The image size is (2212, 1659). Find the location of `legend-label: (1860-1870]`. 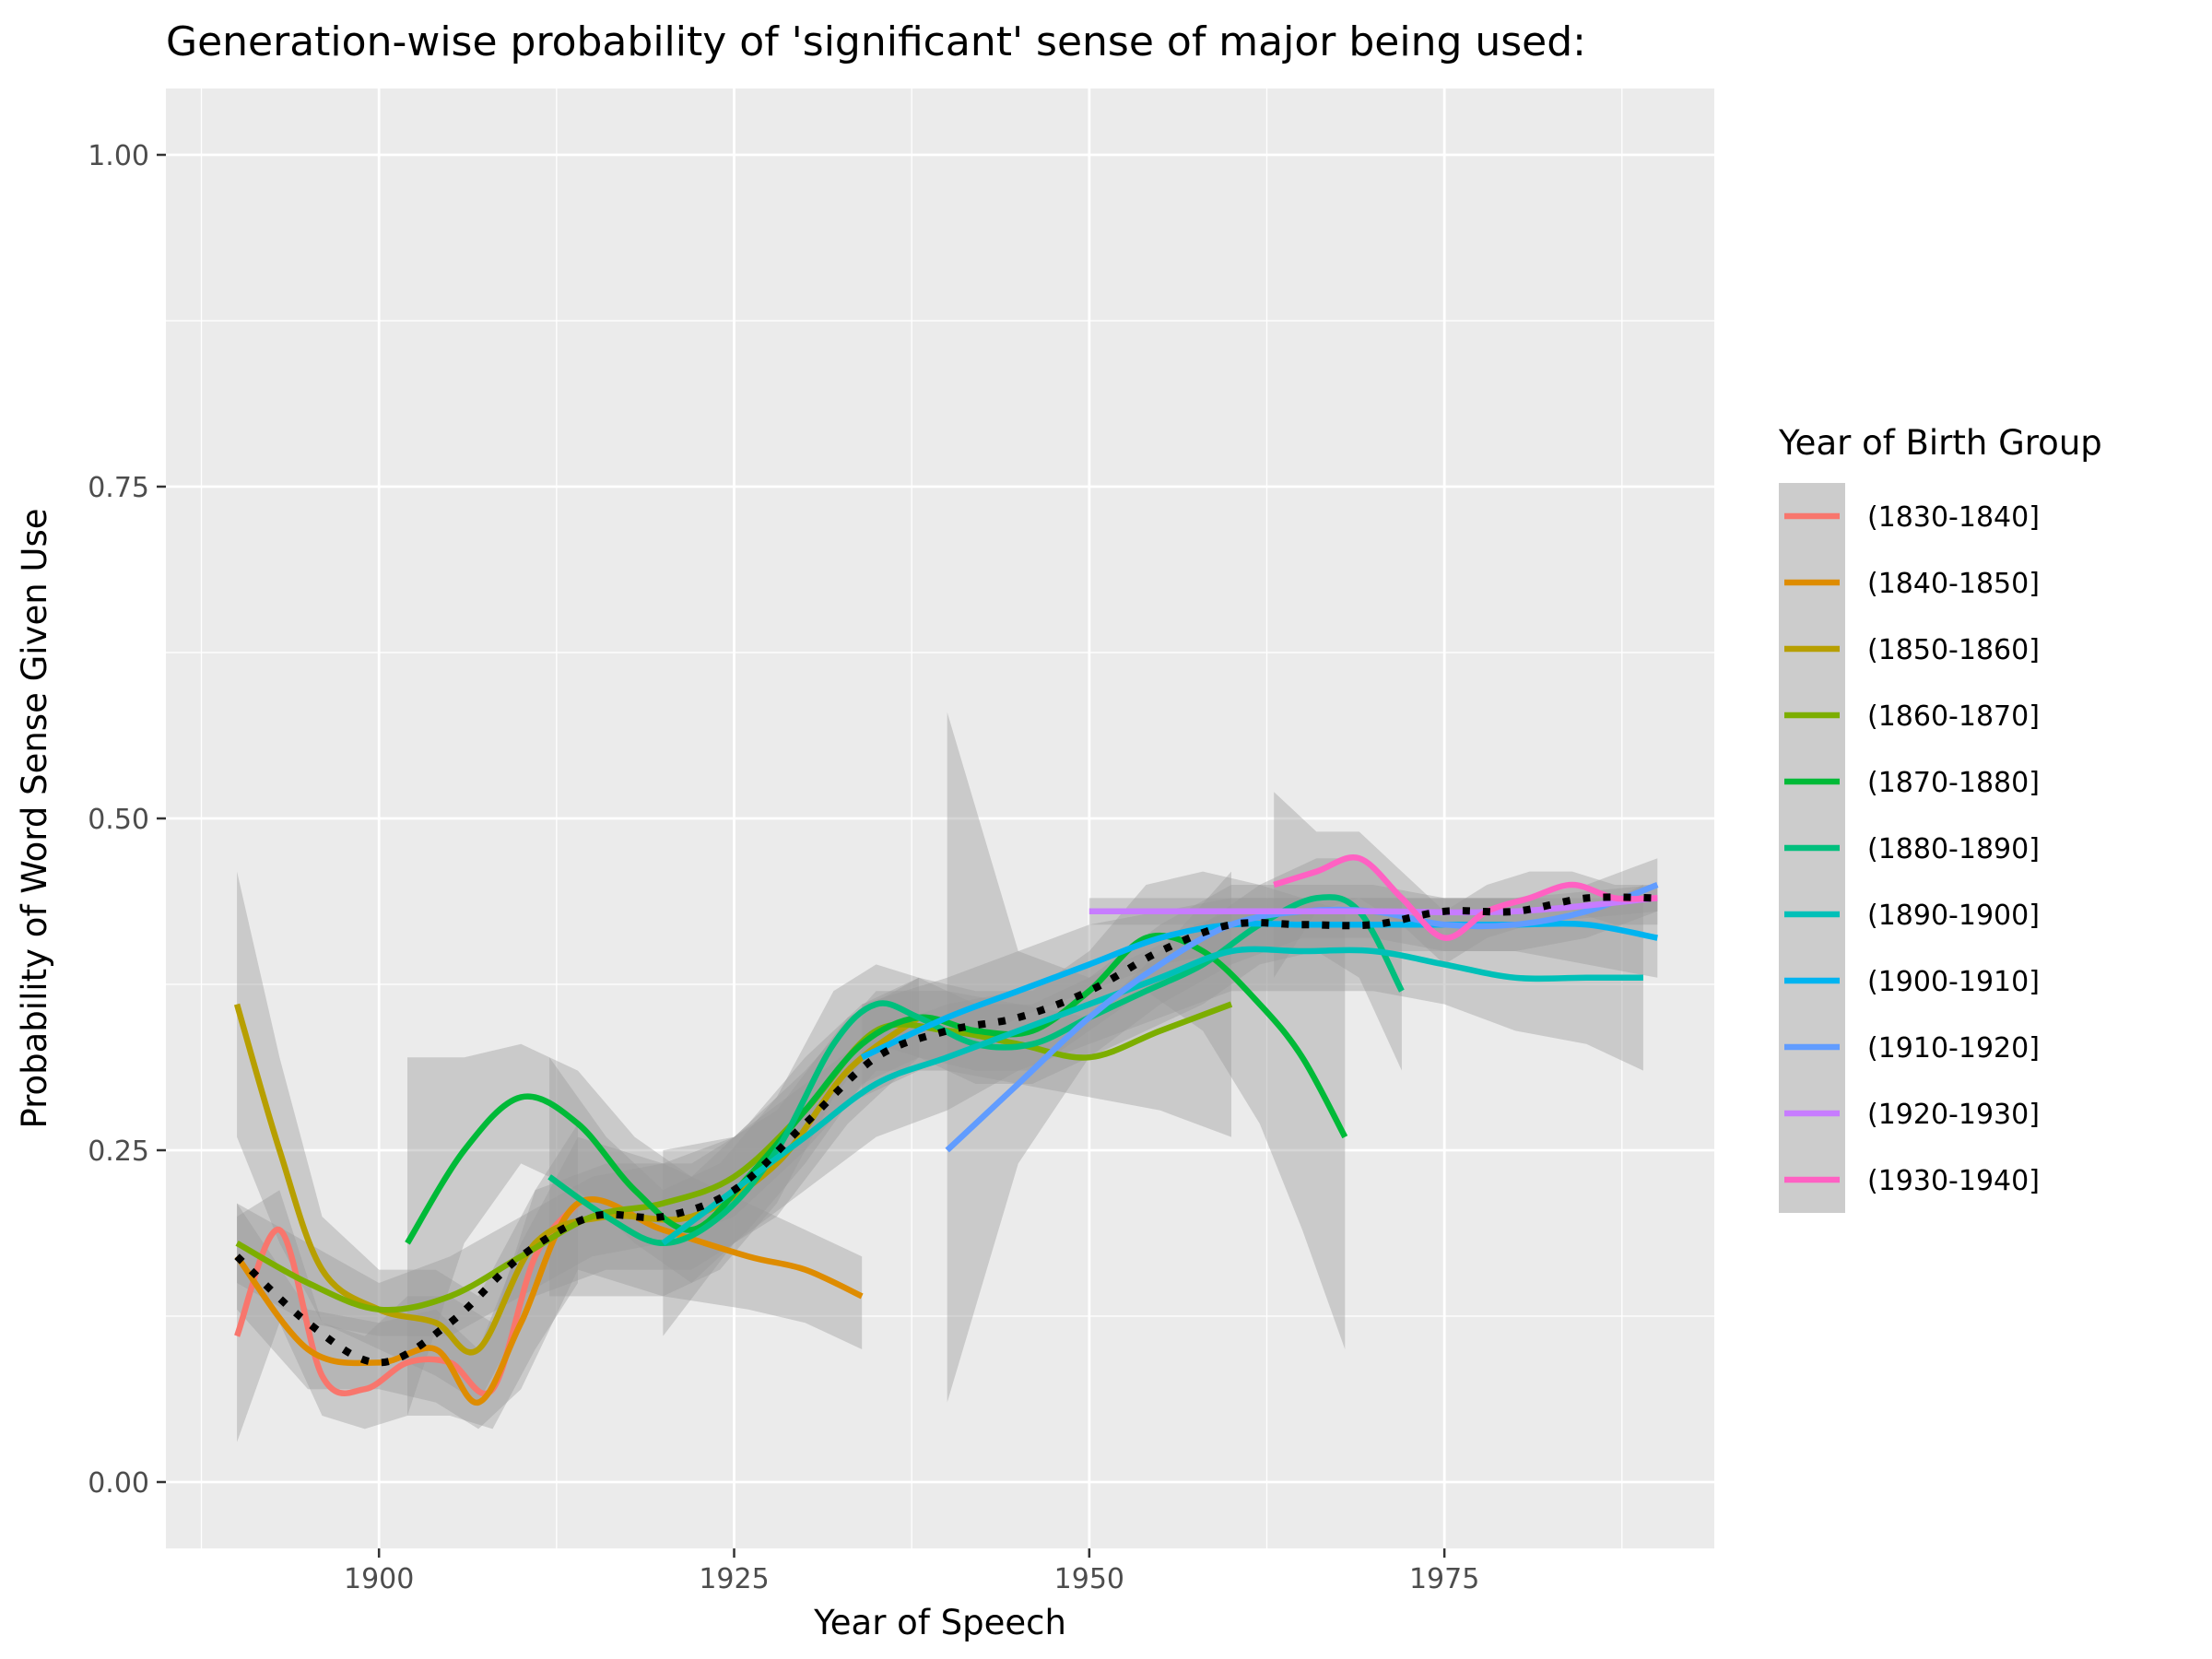

legend-label: (1860-1870] is located at coordinates (1953, 716).